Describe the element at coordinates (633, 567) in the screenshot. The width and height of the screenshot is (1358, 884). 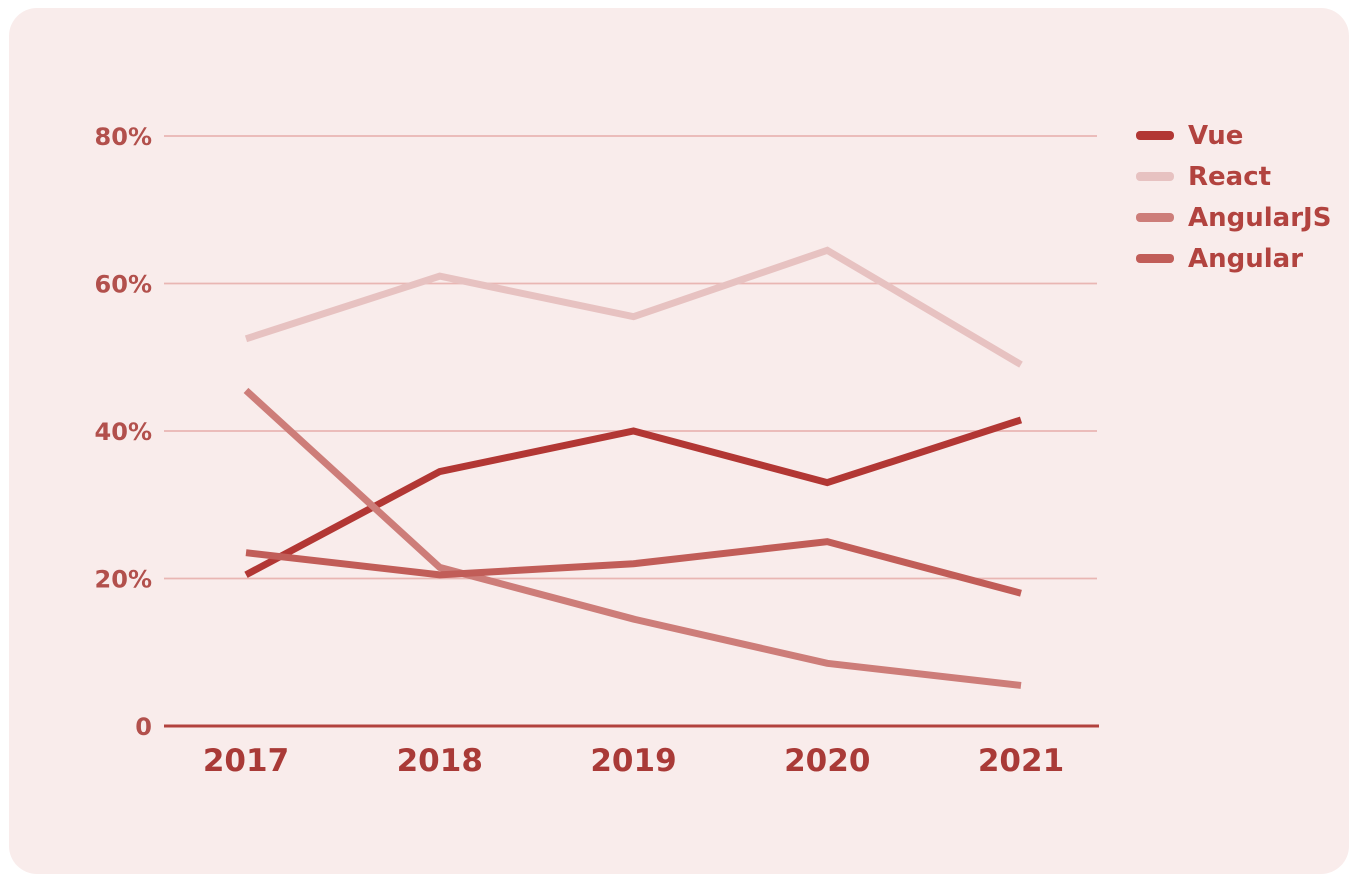
I see `series-line-angular` at that location.